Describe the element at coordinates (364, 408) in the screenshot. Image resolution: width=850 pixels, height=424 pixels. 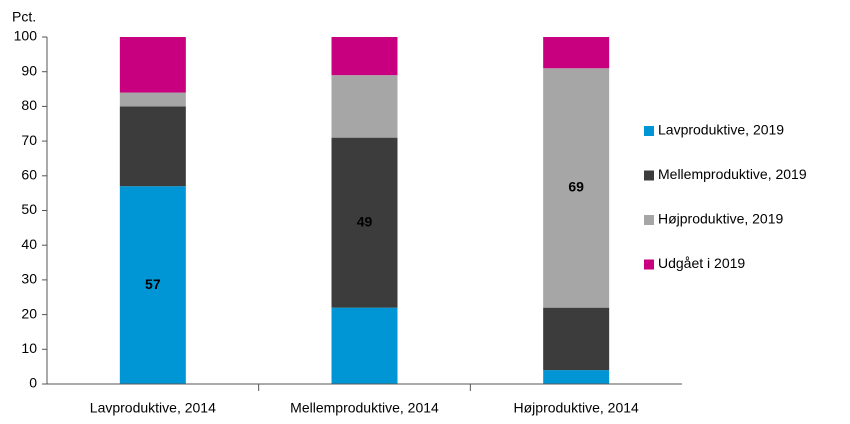
I see `x-tick-label: Mellemproduktive, 2014` at that location.